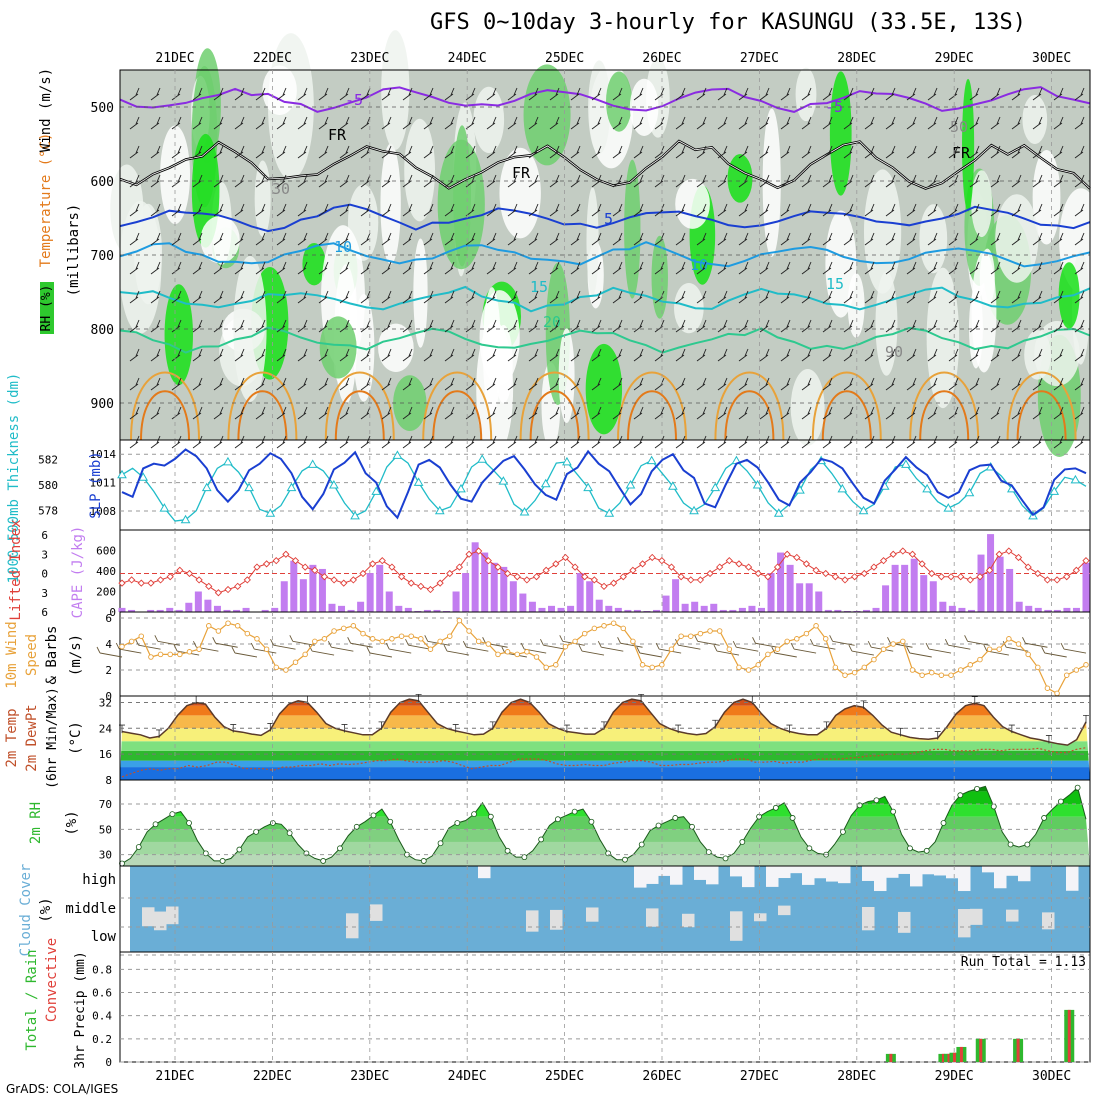 The width and height of the screenshot is (1100, 1100). I want to click on cloud-gap-high, so click(952, 872).